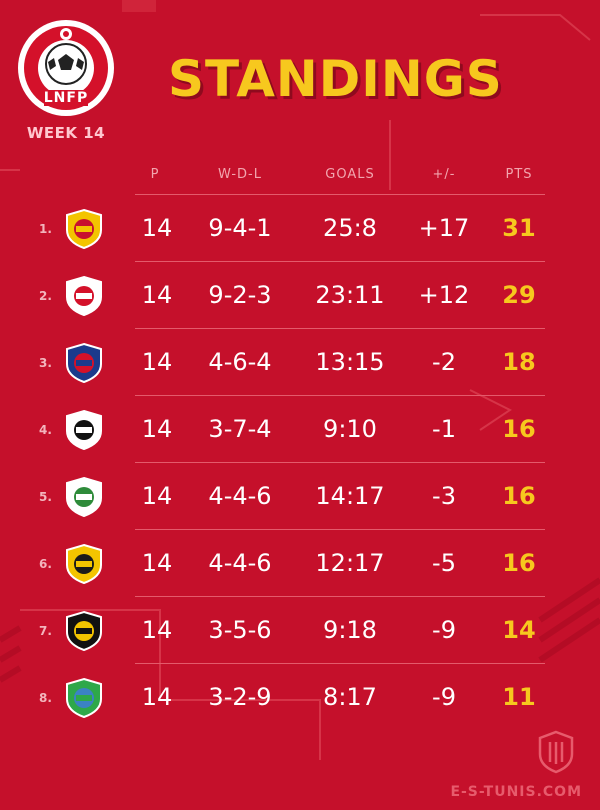 This screenshot has width=600, height=810. What do you see at coordinates (66, 133) in the screenshot?
I see `week-label: WEEK 14` at bounding box center [66, 133].